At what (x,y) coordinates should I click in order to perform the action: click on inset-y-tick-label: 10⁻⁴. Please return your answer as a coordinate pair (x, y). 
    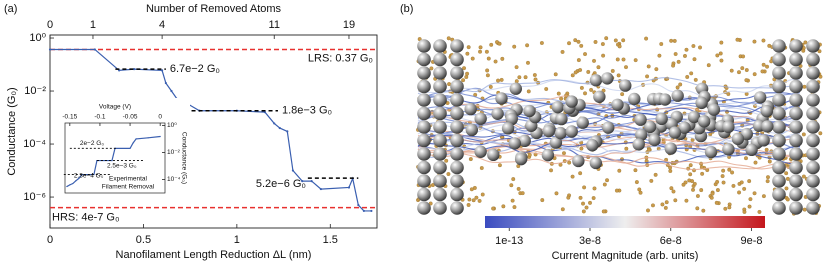
    Looking at the image, I should click on (174, 179).